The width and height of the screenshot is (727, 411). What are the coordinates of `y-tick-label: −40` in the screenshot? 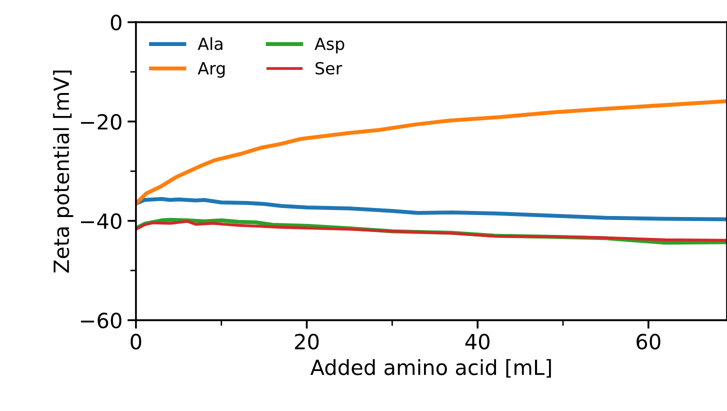 It's located at (101, 221).